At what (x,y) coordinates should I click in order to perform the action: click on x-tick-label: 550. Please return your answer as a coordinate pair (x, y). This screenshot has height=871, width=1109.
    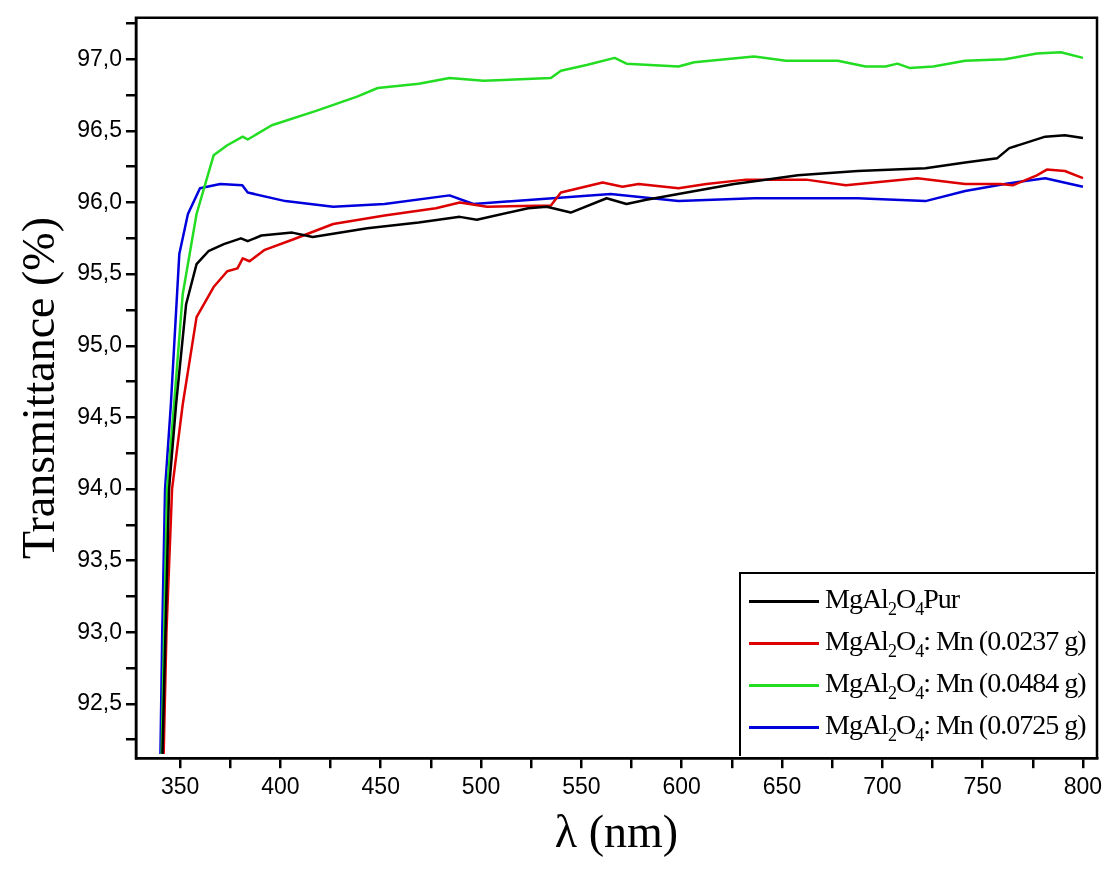
    Looking at the image, I should click on (581, 786).